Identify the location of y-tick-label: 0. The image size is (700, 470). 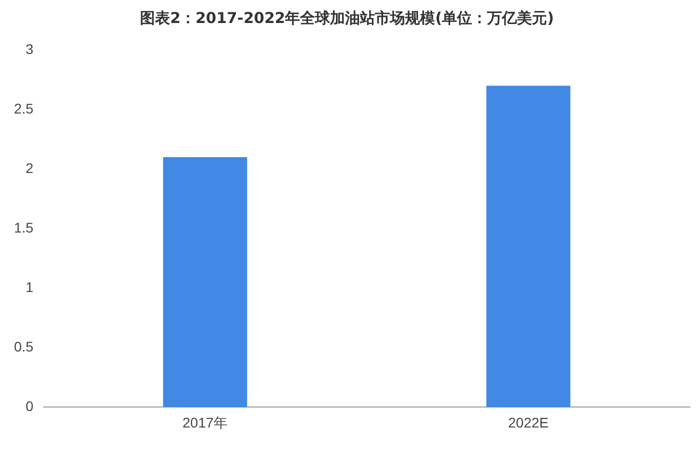
(30, 406).